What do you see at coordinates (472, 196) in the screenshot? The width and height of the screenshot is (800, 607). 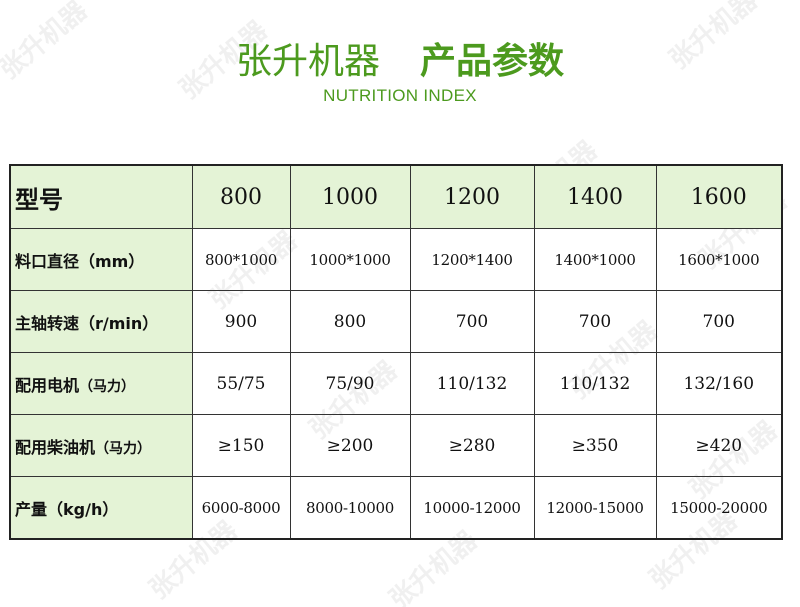 I see `model-cell: 1200` at bounding box center [472, 196].